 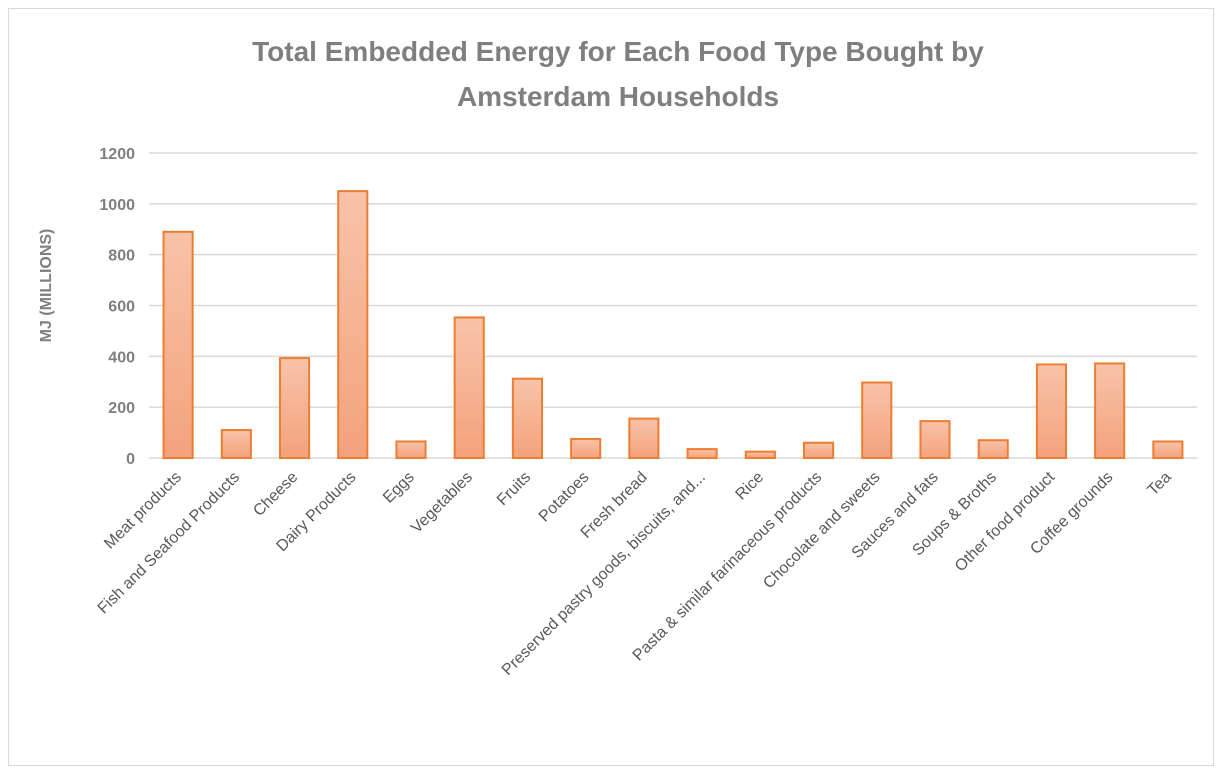 What do you see at coordinates (275, 494) in the screenshot?
I see `x-category-label: Cheese` at bounding box center [275, 494].